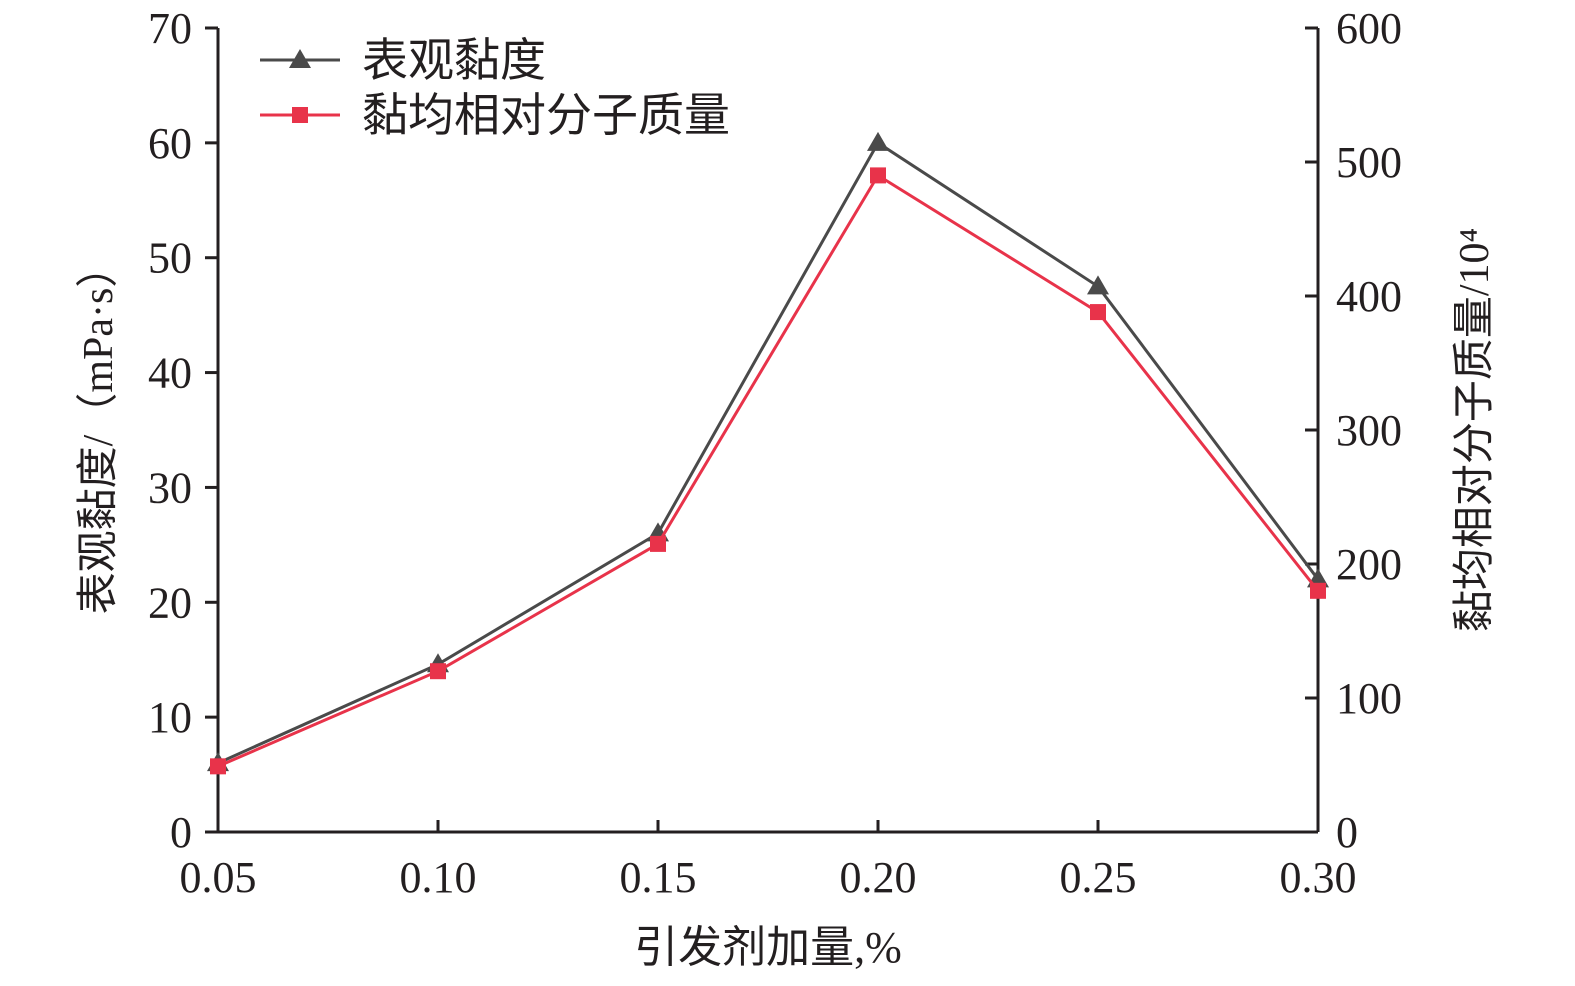 This screenshot has width=1575, height=986. Describe the element at coordinates (1369, 28) in the screenshot. I see `y-right-tick-label: 600` at that location.